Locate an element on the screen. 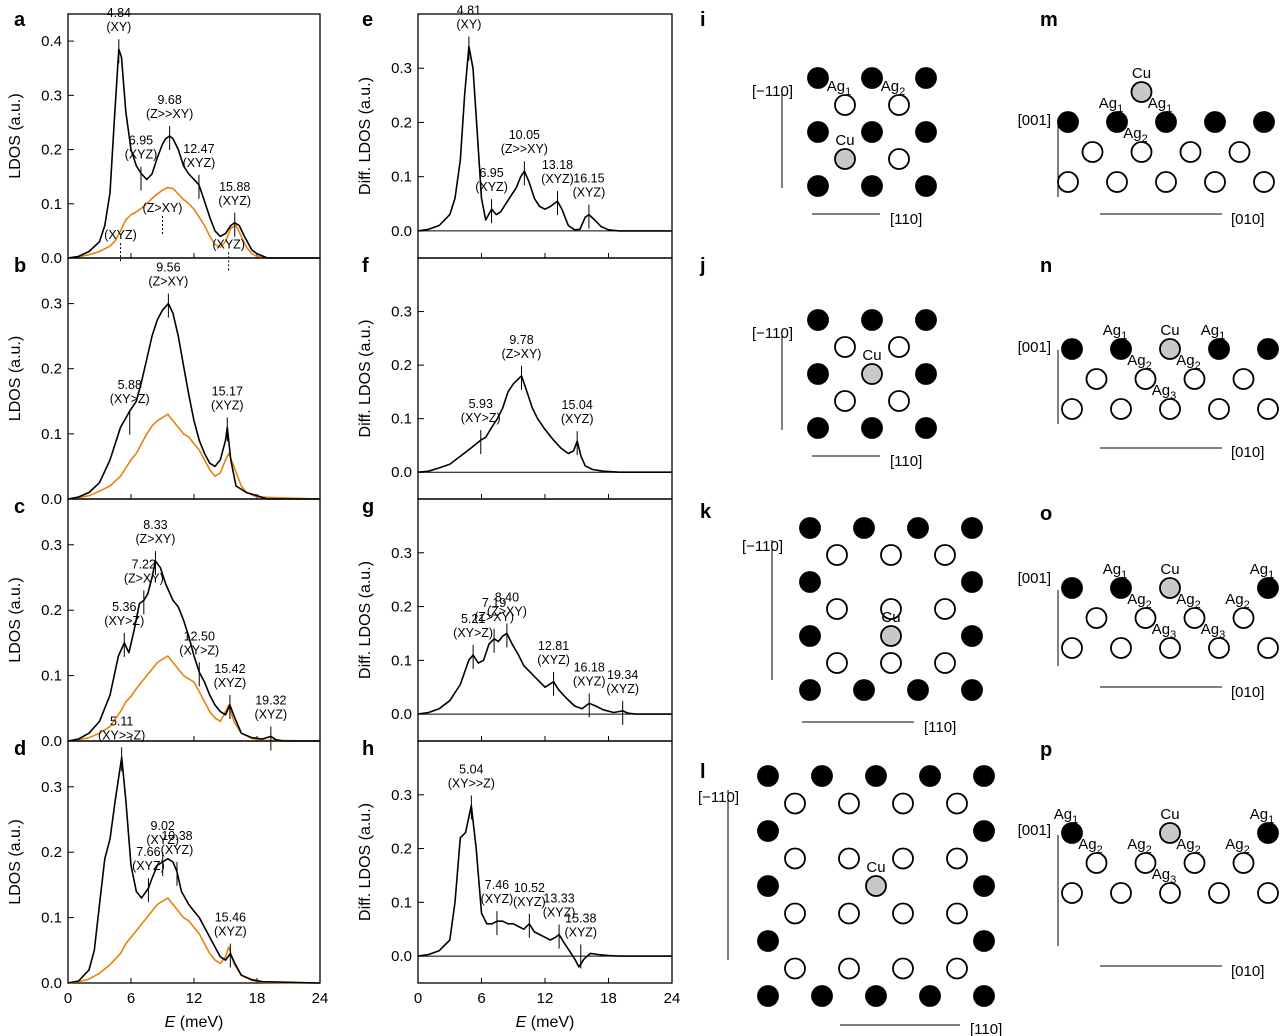 This screenshot has width=1284, height=1036. peak-label: 9.78 is located at coordinates (521, 340).